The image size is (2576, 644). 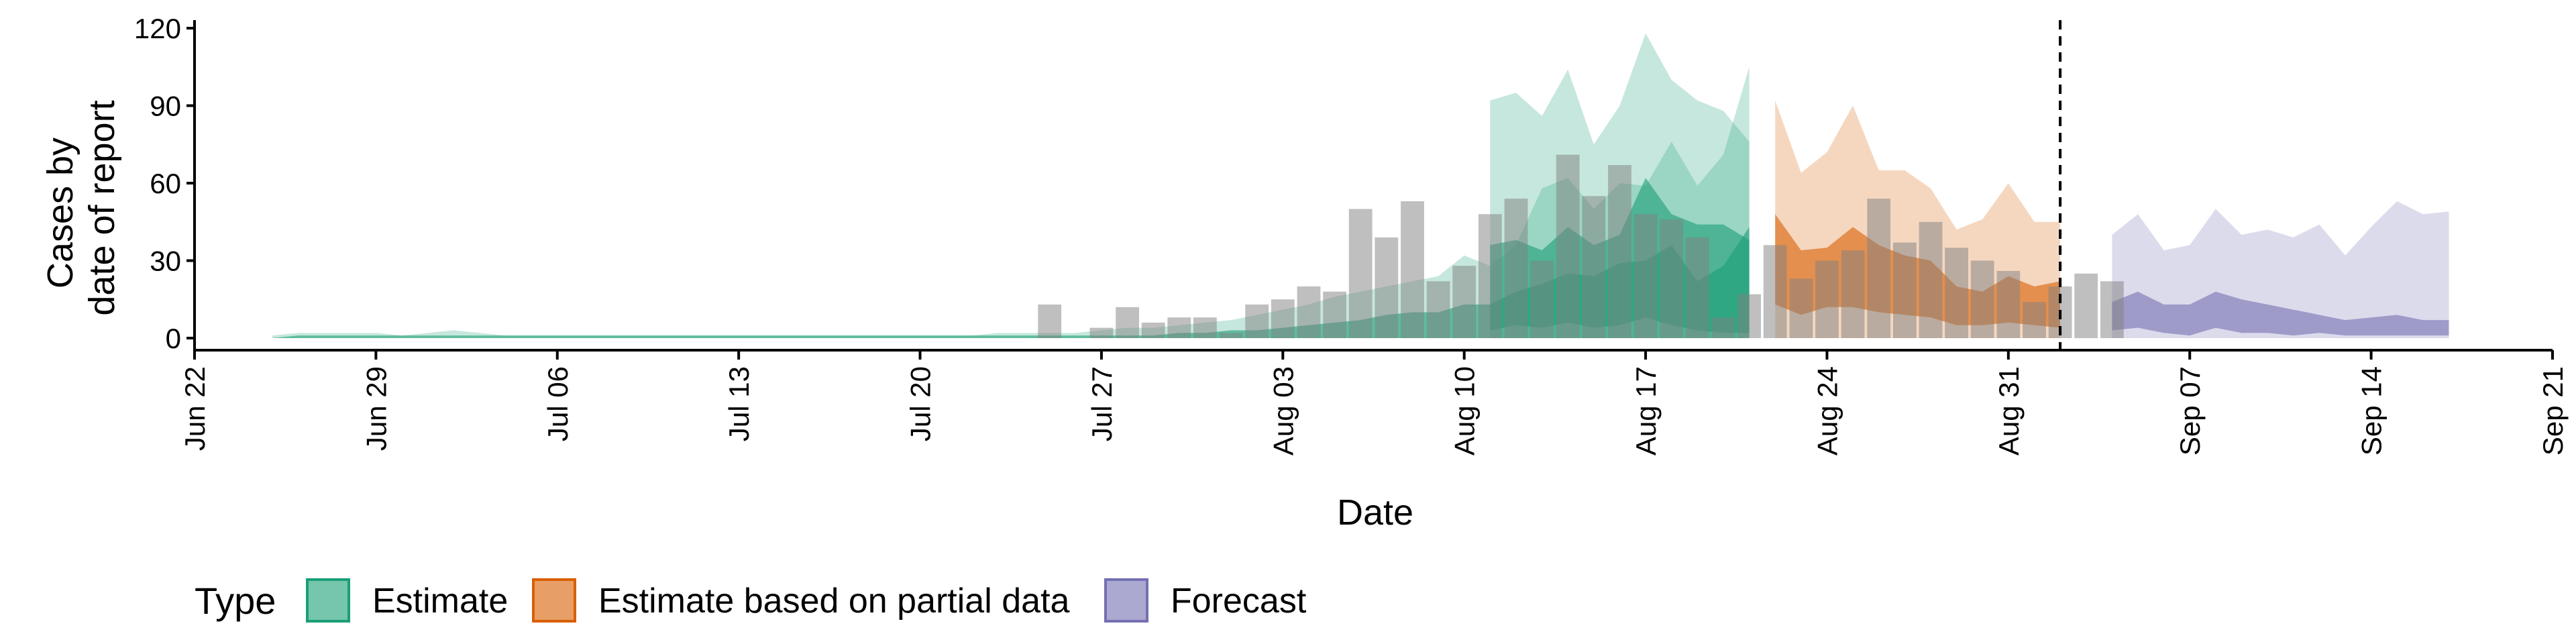 I want to click on legend-title: Type, so click(x=235, y=601).